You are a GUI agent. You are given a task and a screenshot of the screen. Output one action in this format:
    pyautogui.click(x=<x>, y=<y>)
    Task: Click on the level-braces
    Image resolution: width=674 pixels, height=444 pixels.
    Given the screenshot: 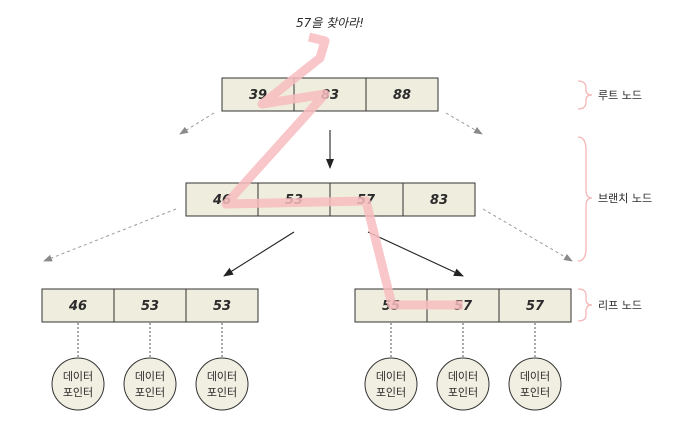 What is the action you would take?
    pyautogui.click(x=585, y=201)
    